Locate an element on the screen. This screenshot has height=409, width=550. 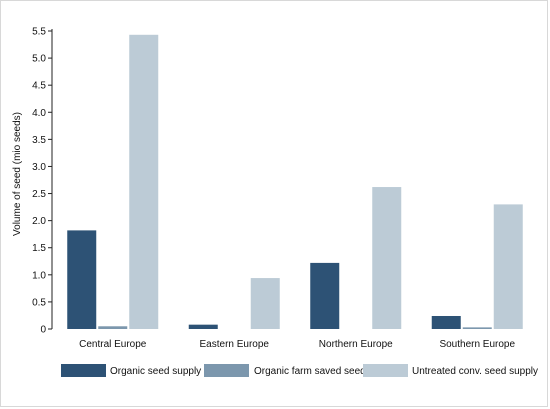
y-tick-label: 1.0 is located at coordinates (39, 275).